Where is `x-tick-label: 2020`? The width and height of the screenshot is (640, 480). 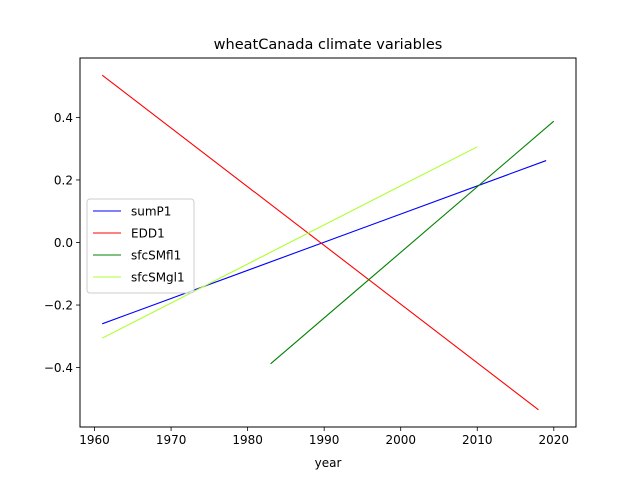 x-tick-label: 2020 is located at coordinates (554, 440).